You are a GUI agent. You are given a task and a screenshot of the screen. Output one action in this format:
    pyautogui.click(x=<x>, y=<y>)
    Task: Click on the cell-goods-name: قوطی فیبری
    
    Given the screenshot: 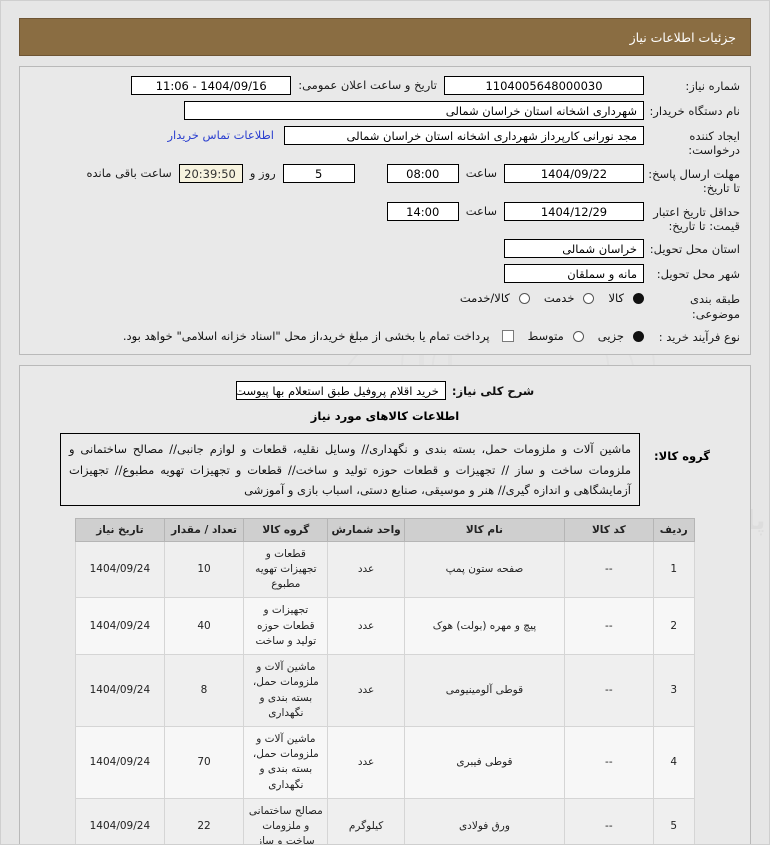 What is the action you would take?
    pyautogui.click(x=484, y=762)
    